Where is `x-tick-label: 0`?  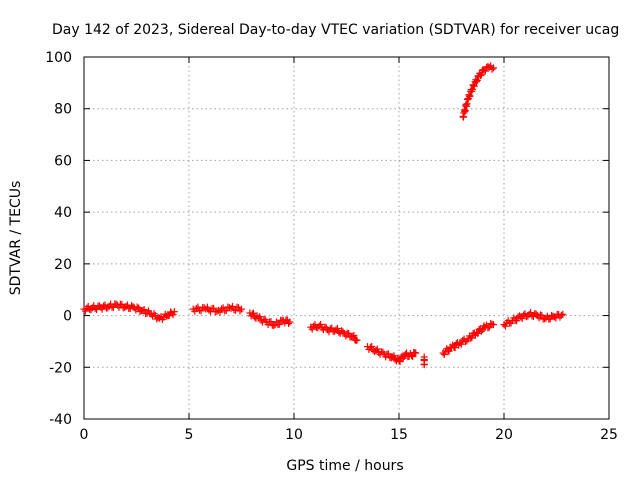
x-tick-label: 0 is located at coordinates (84, 435).